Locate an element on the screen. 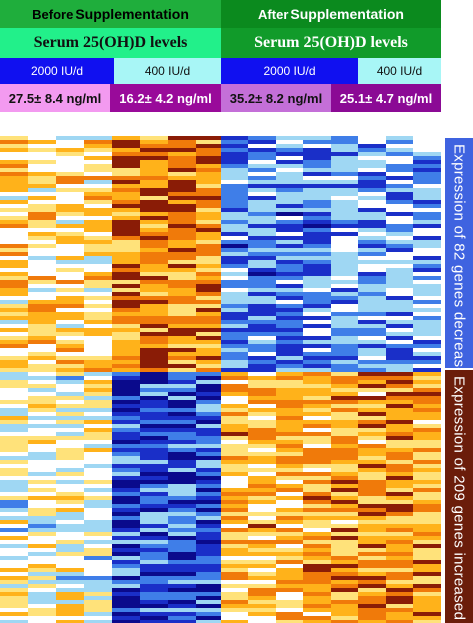  before-supplementation-label: Supplementation is located at coordinates (132, 14).